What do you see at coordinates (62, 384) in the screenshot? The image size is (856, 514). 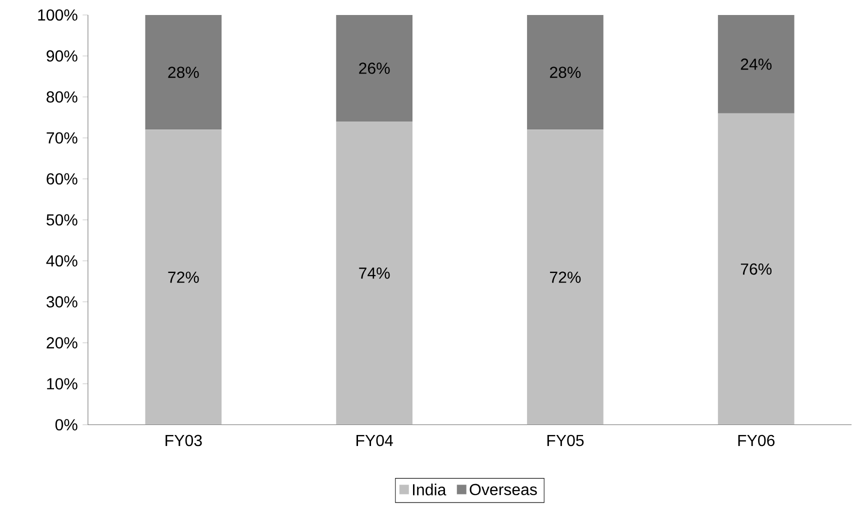 I see `y-tick-label: 10%` at bounding box center [62, 384].